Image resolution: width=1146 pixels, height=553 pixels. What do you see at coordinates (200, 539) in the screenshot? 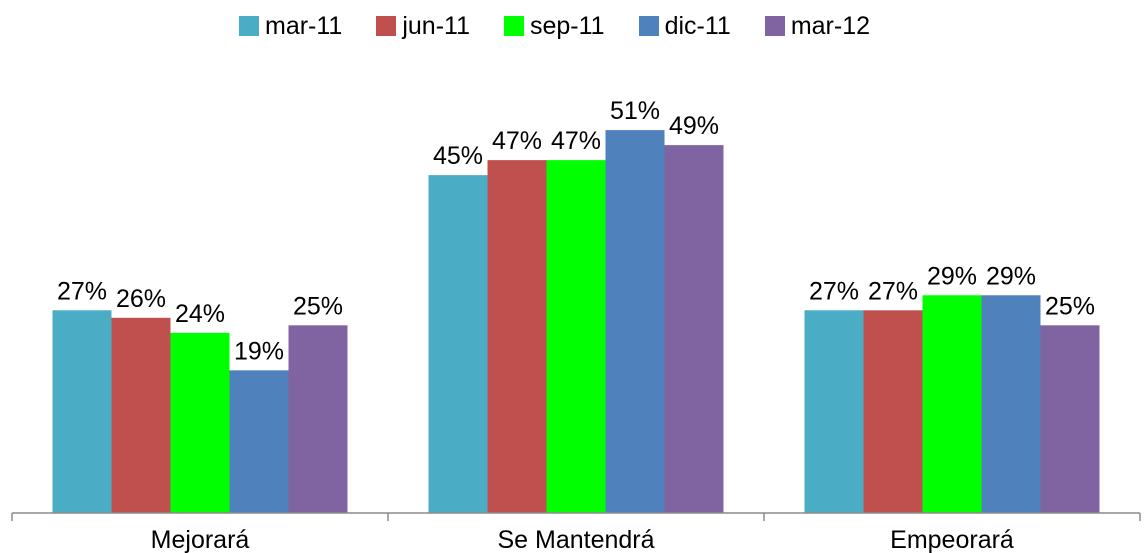
I see `category-tick-label: Mejorará` at bounding box center [200, 539].